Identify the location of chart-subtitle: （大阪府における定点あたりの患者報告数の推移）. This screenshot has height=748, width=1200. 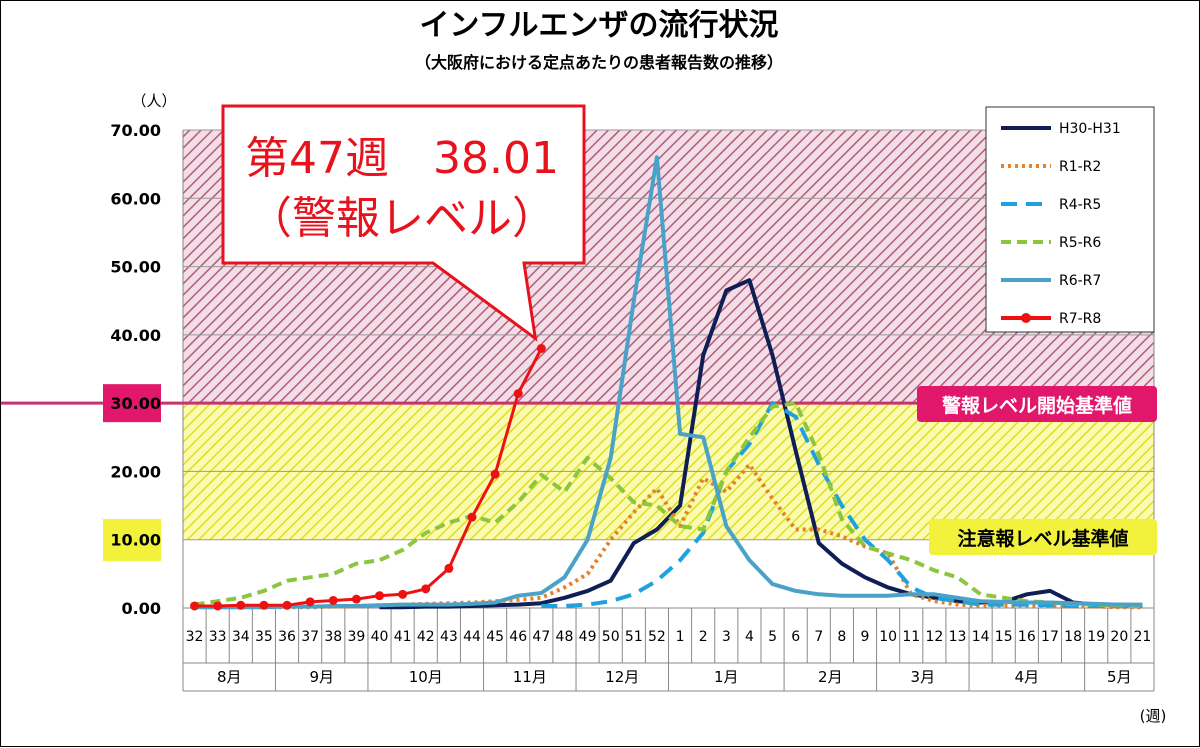
(599, 62).